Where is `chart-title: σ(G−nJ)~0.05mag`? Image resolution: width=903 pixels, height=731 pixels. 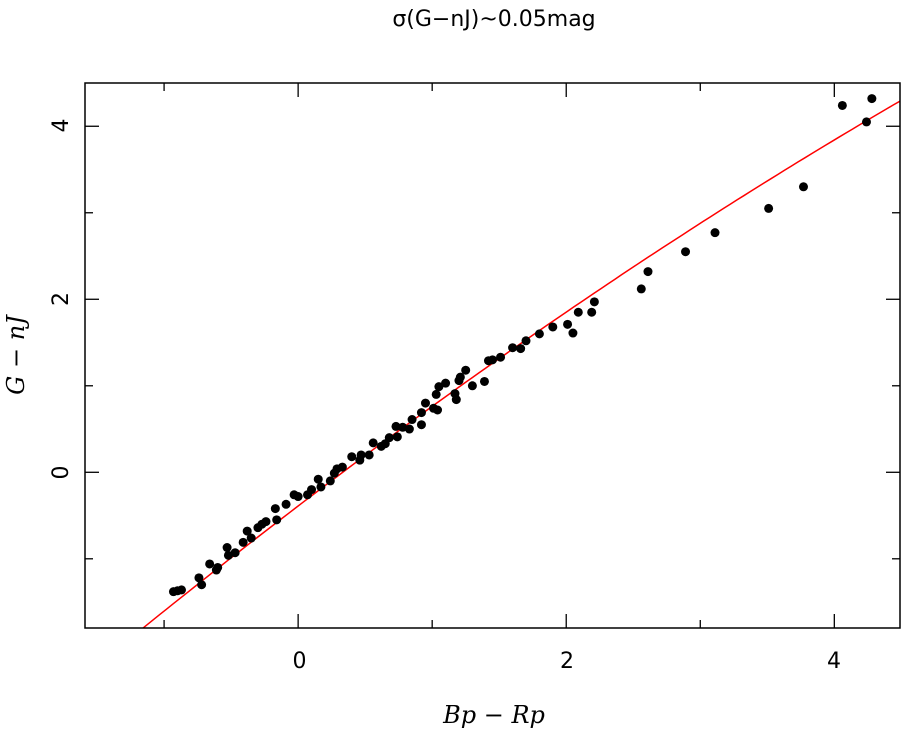 chart-title: σ(G−nJ)~0.05mag is located at coordinates (493, 19).